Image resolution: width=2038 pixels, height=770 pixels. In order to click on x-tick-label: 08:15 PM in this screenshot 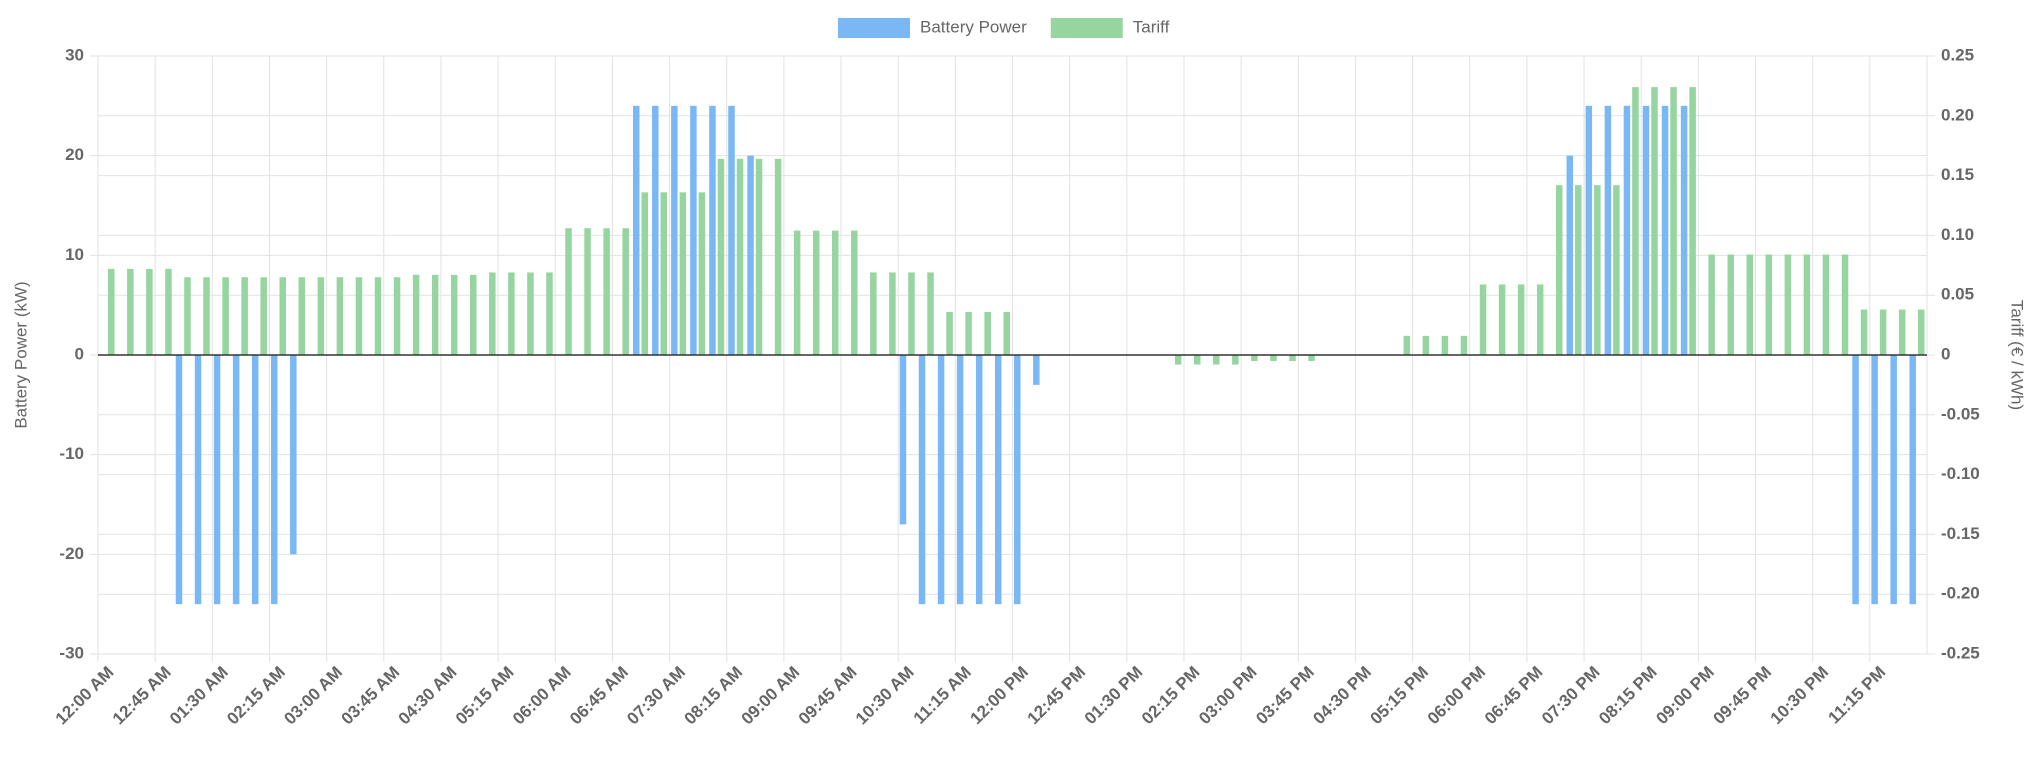, I will do `click(1628, 696)`.